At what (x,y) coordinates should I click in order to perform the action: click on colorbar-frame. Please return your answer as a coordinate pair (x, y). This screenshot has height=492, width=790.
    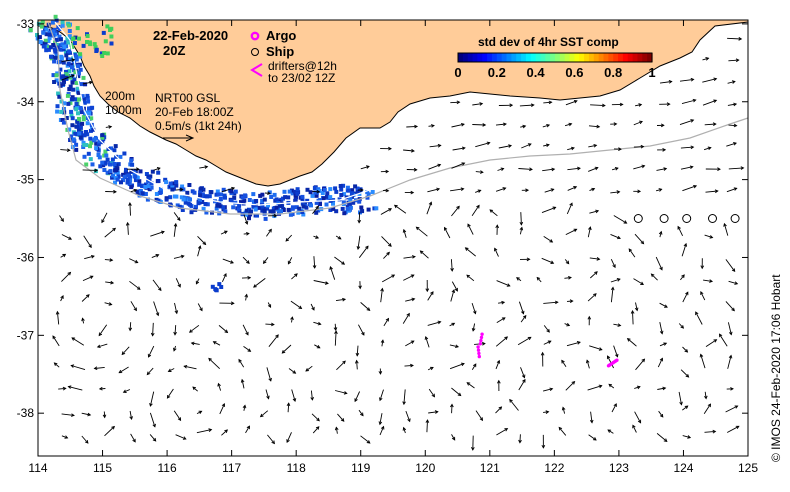
    Looking at the image, I should click on (555, 57).